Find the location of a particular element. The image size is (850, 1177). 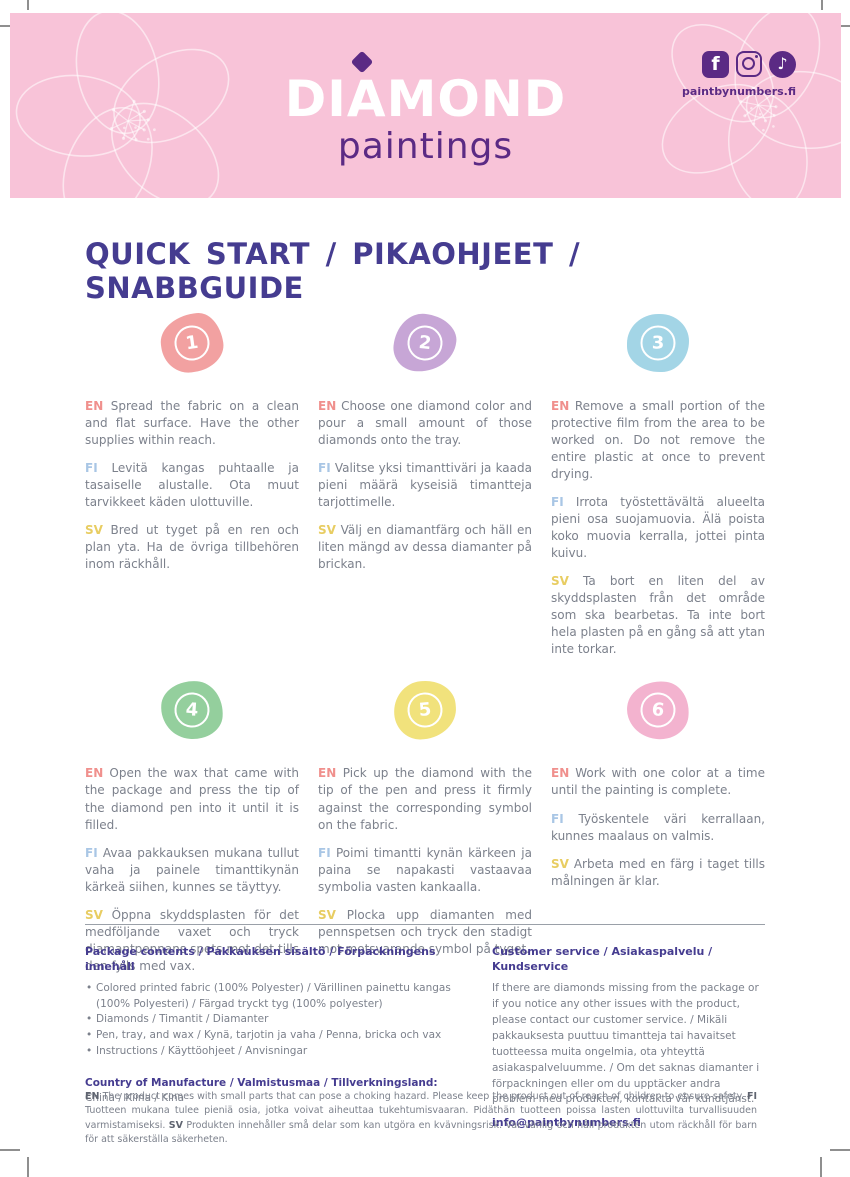

instagram-dot is located at coordinates (756, 56).